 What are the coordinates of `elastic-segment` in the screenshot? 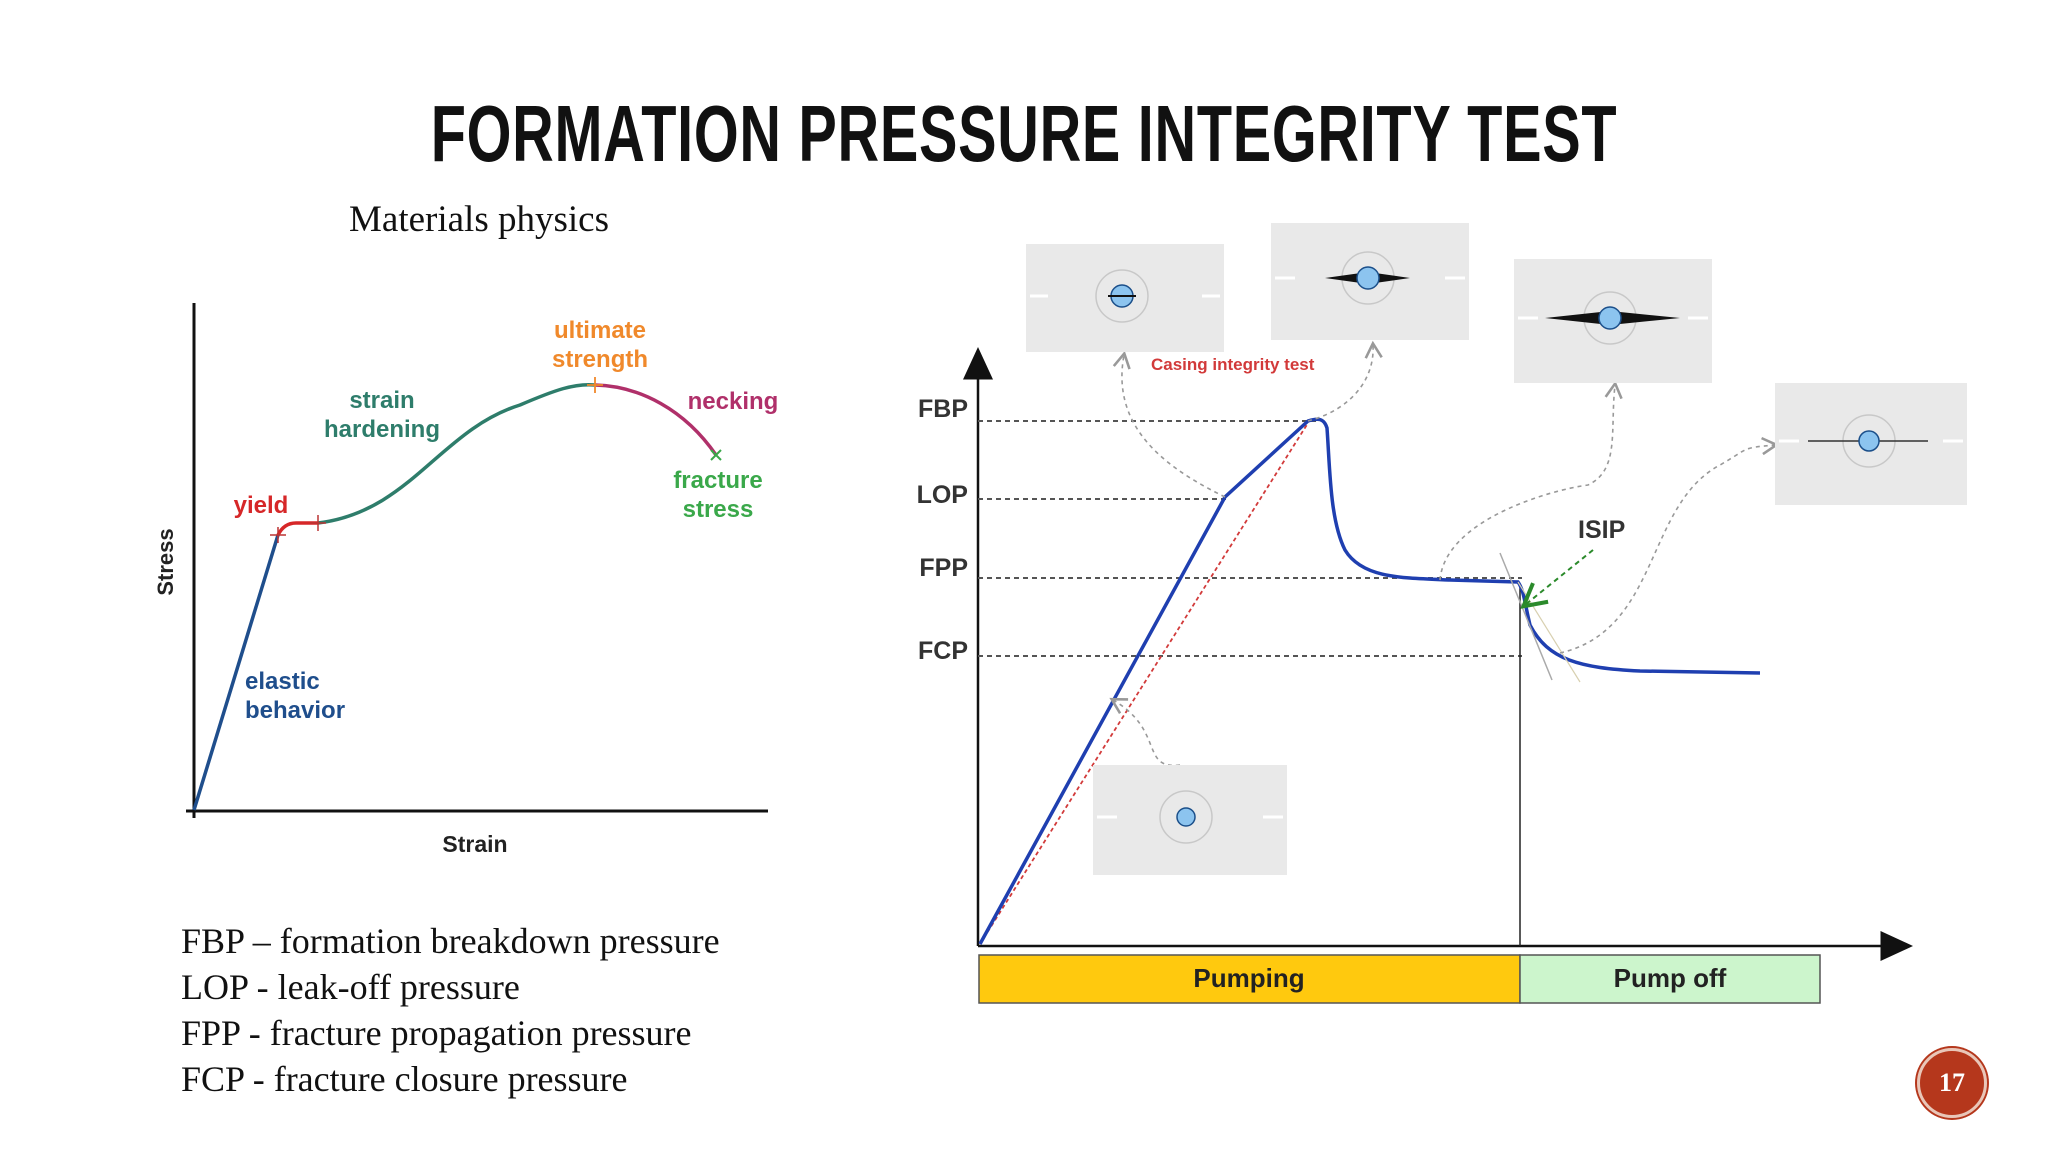 It's located at (236, 672).